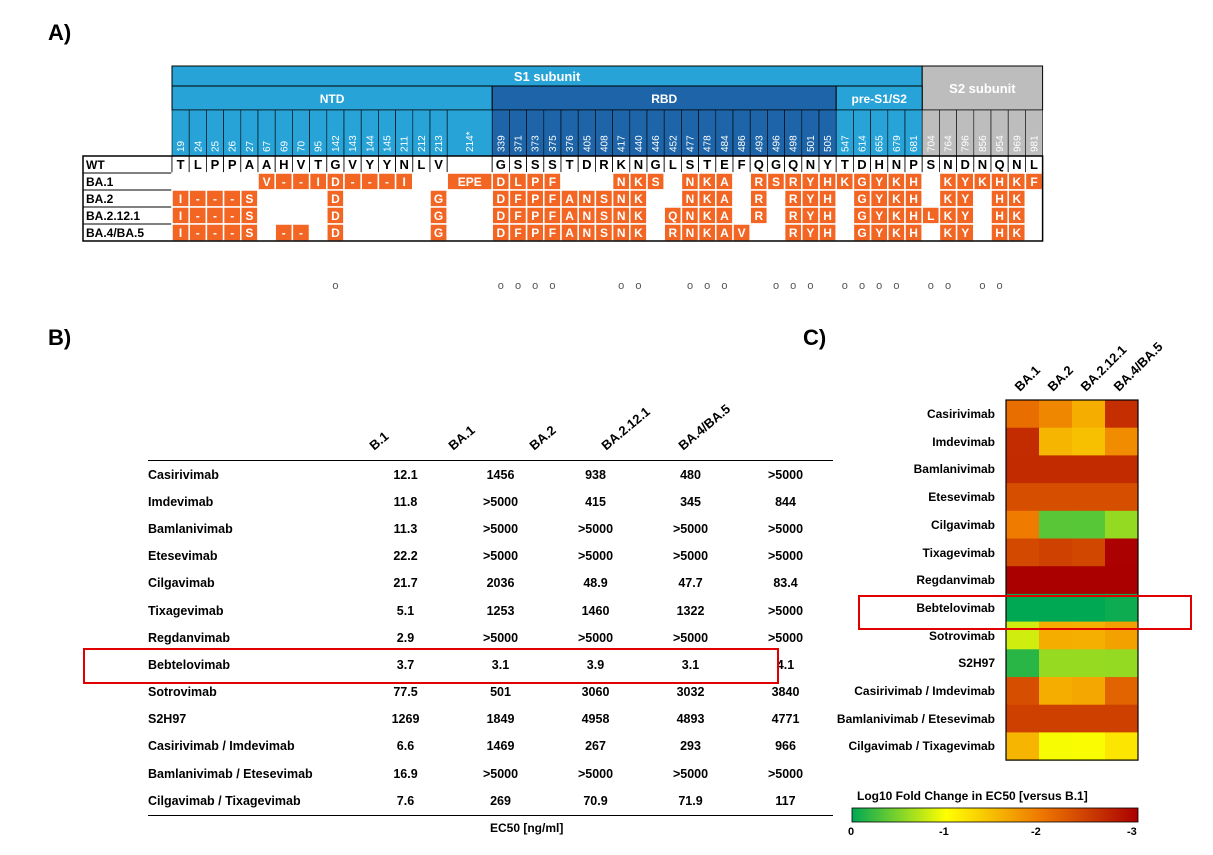  What do you see at coordinates (595, 746) in the screenshot?
I see `ec50-value: 267` at bounding box center [595, 746].